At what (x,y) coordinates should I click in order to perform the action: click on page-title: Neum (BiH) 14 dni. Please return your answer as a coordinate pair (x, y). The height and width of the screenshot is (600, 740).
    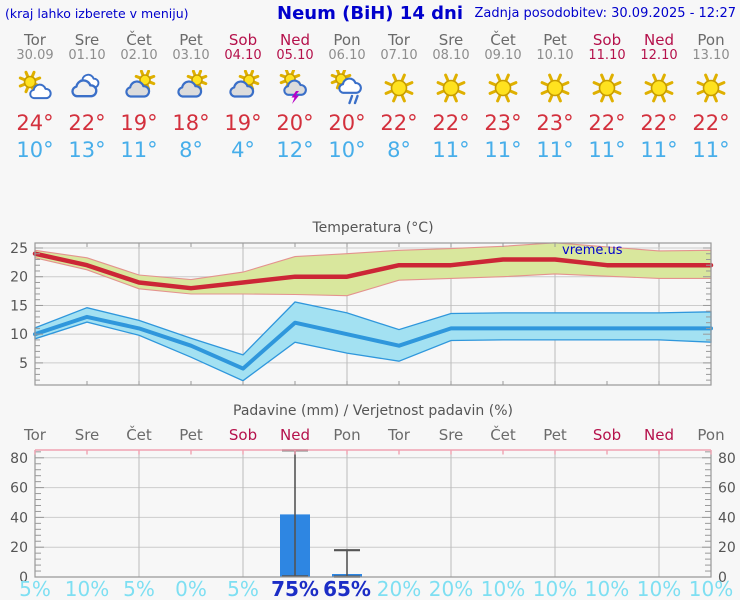
    Looking at the image, I should click on (370, 13).